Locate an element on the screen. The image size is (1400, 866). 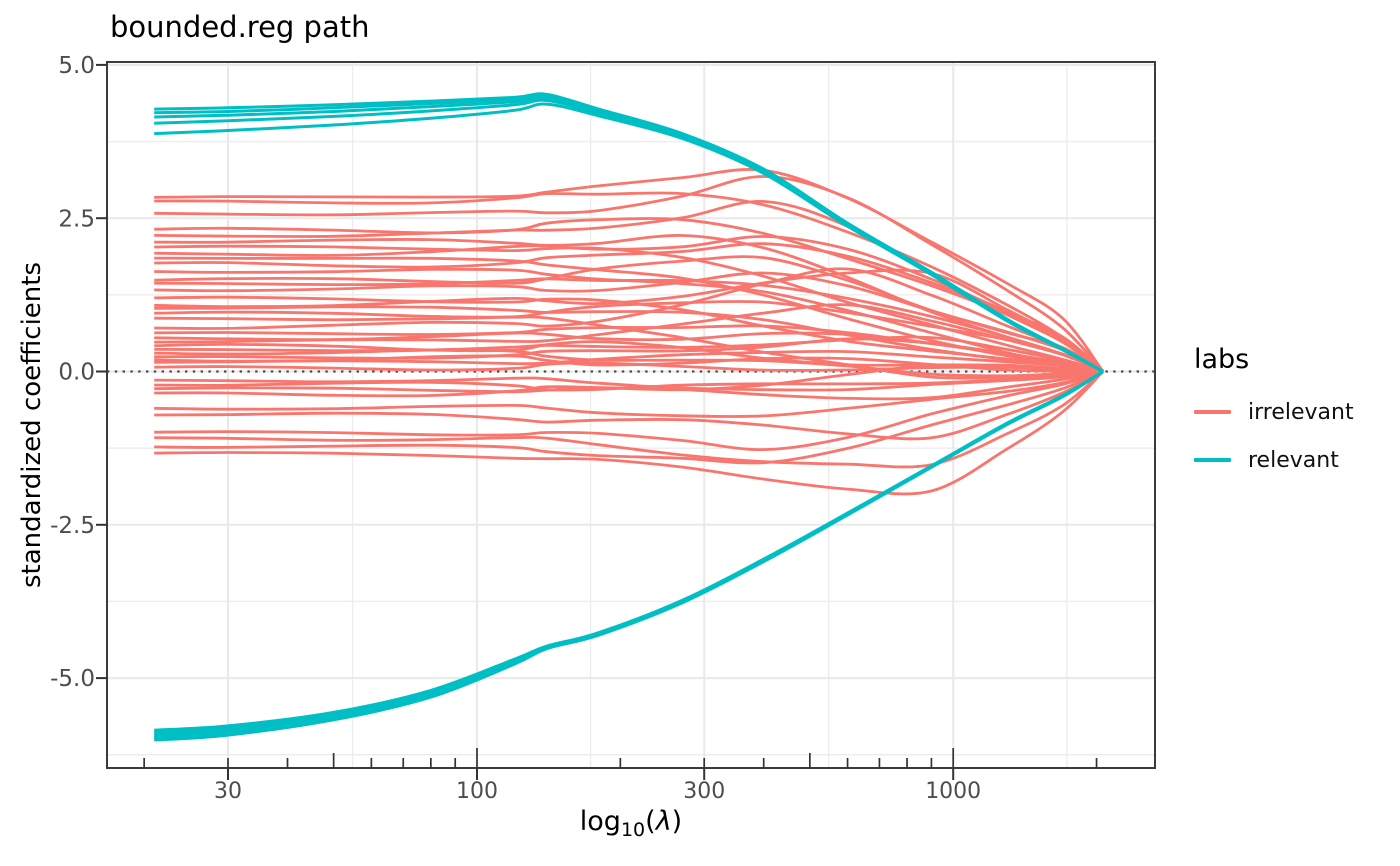
x-tick-label: 300 is located at coordinates (704, 791).